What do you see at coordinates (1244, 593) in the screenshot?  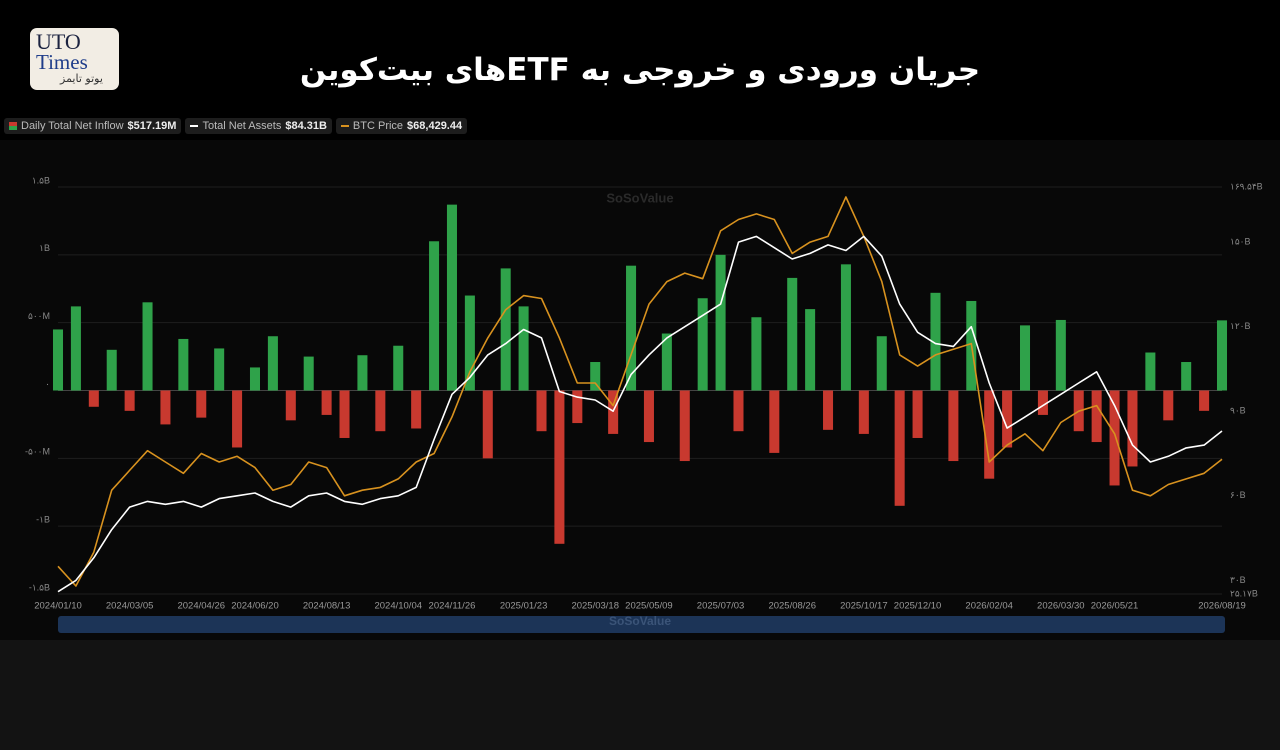 I see `y2-tick-label: ۲۵.۱۷B` at bounding box center [1244, 593].